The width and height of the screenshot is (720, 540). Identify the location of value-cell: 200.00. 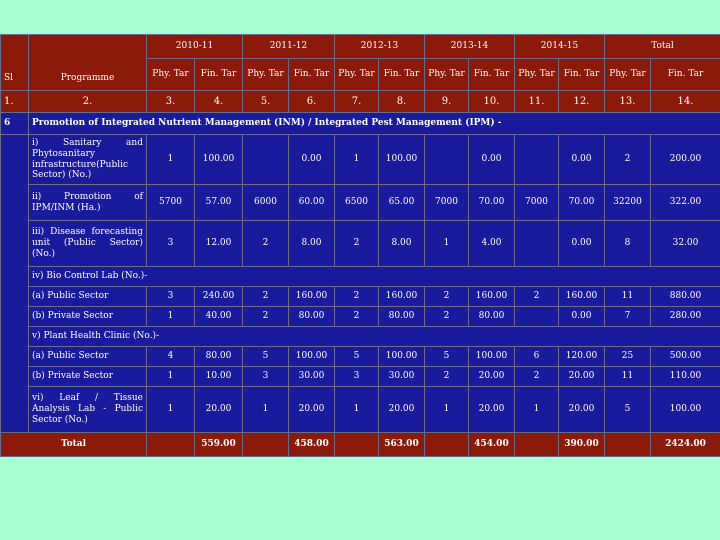
(685, 159).